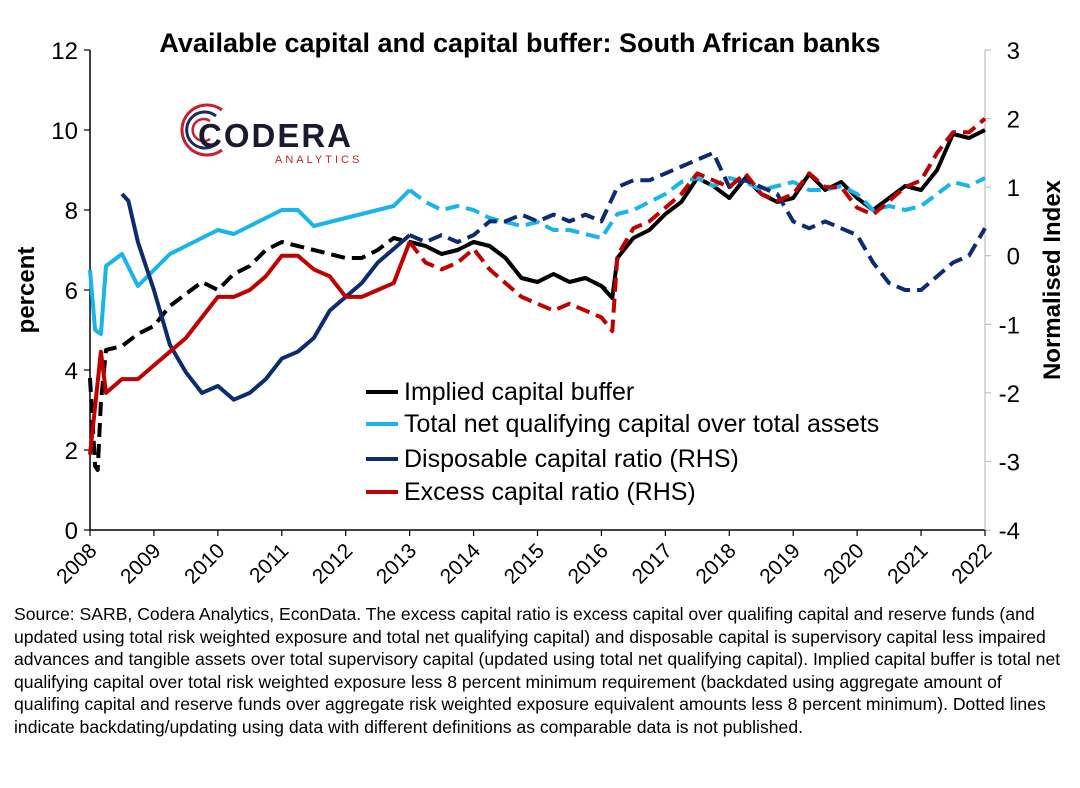 This screenshot has width=1080, height=788. What do you see at coordinates (76, 563) in the screenshot?
I see `x-tick-label: 2008` at bounding box center [76, 563].